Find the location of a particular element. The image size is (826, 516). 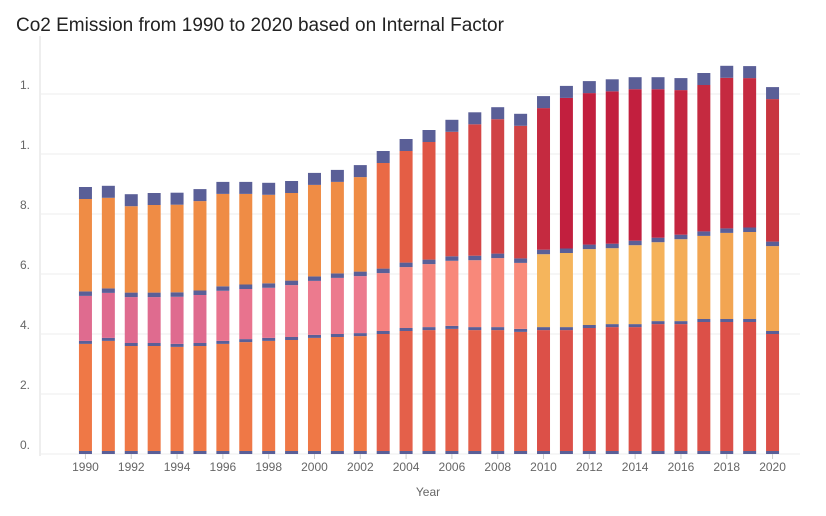

x-tick-label: 2010 is located at coordinates (543, 467).